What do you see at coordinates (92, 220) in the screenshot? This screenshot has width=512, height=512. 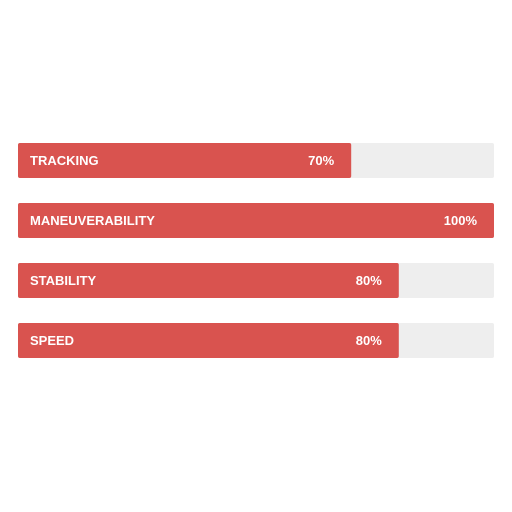 I see `bar-label: MANEUVERABILITY` at bounding box center [92, 220].